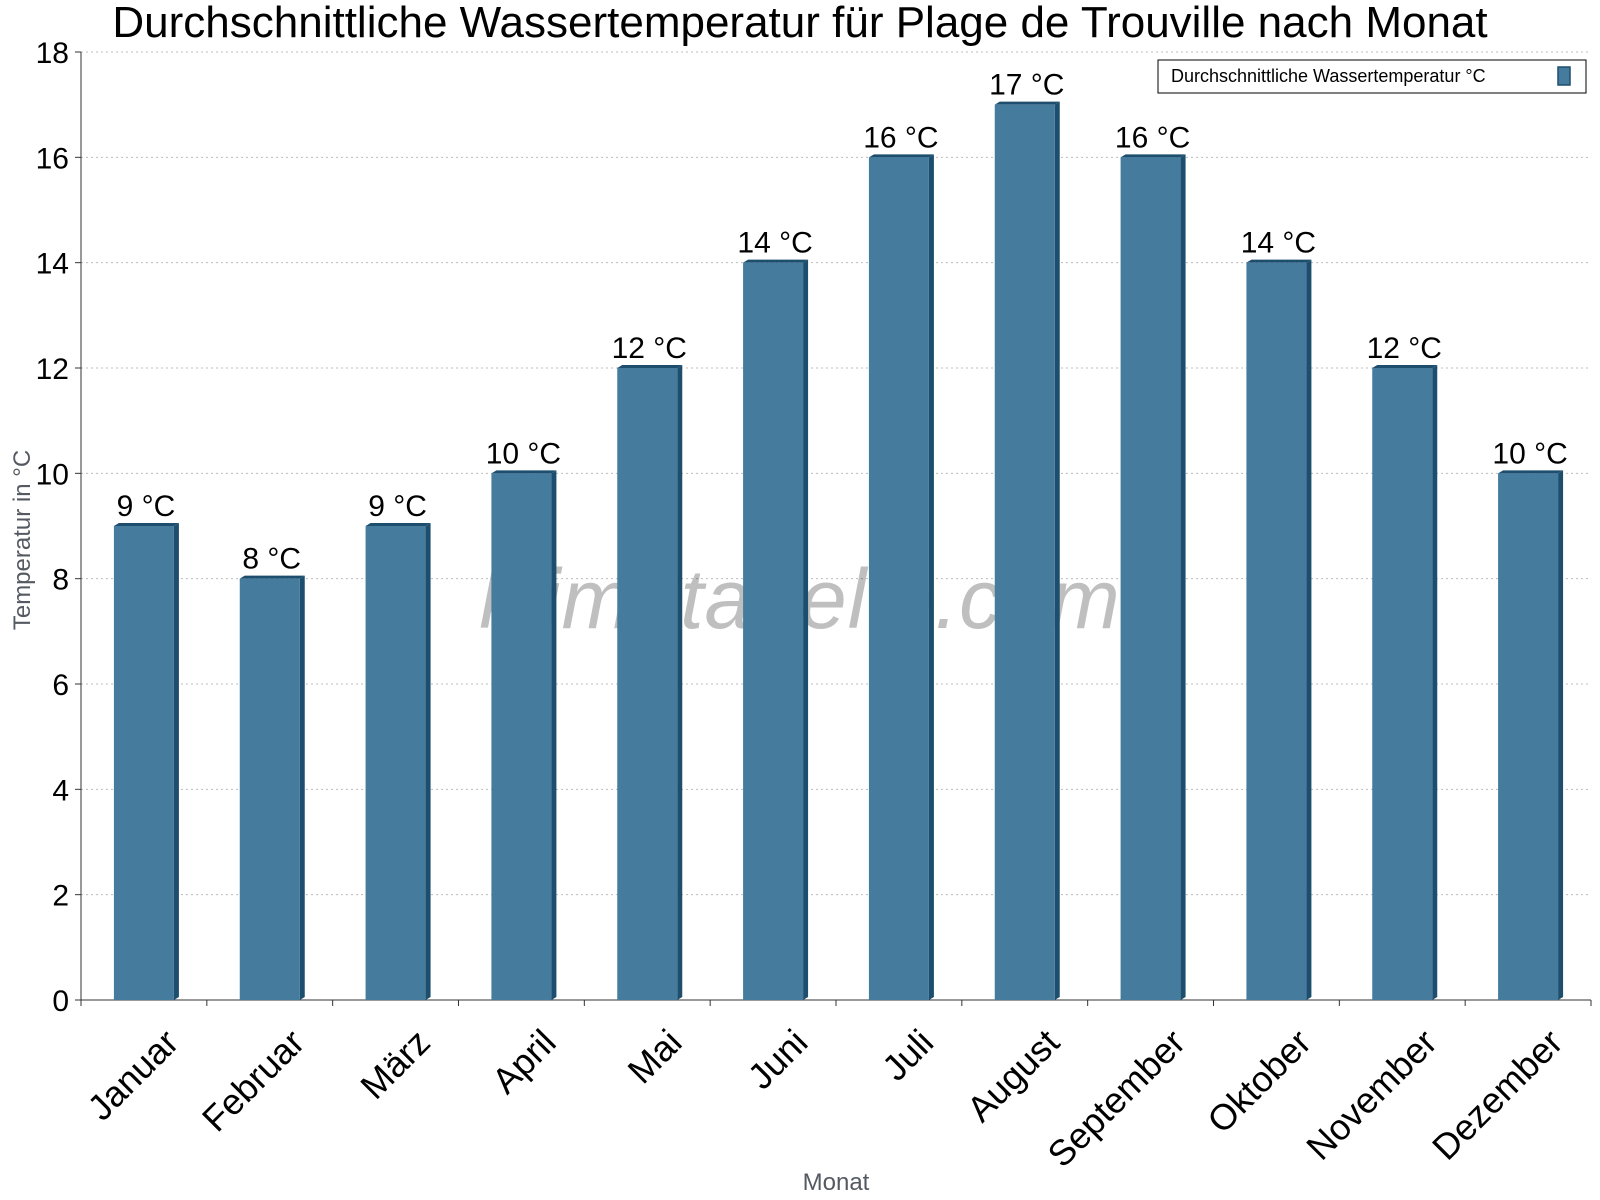 Image resolution: width=1600 pixels, height=1200 pixels. What do you see at coordinates (58, 527) in the screenshot?
I see `y-axis-ticks: 0 2 4 6 8 10 12 14 16 18` at bounding box center [58, 527].